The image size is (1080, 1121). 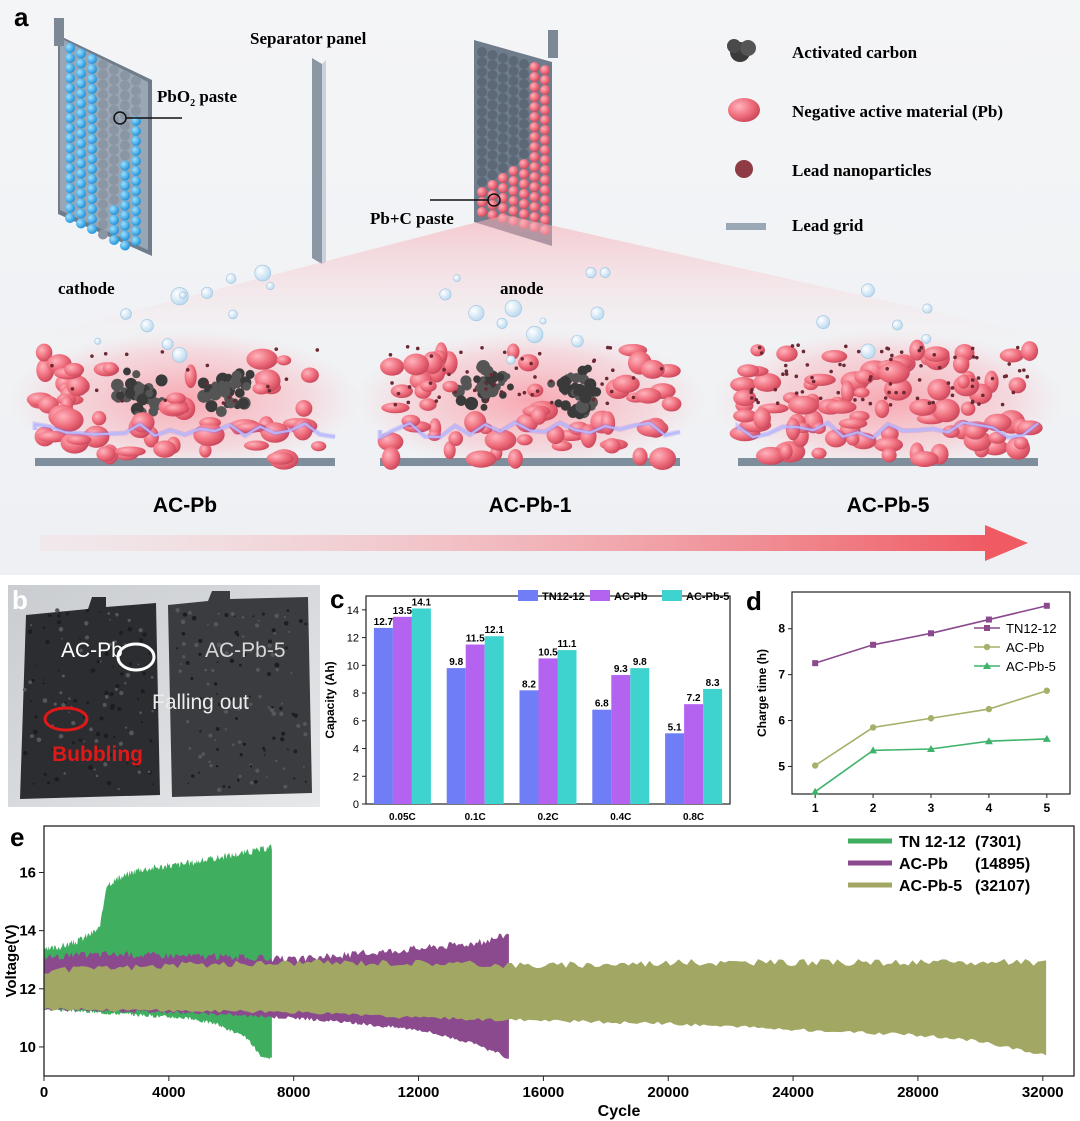 I want to click on y-tick-label: 4, so click(x=356, y=750).